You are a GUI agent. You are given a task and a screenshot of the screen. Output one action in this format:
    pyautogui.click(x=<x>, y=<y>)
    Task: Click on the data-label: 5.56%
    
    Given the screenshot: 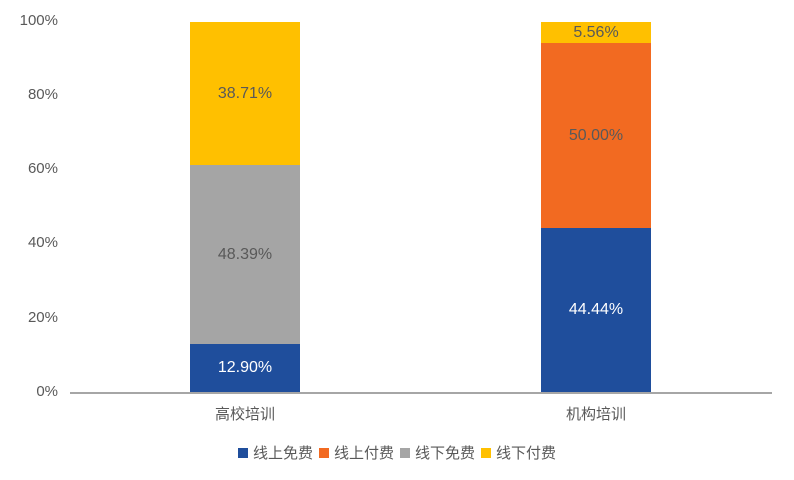 What is the action you would take?
    pyautogui.click(x=596, y=32)
    